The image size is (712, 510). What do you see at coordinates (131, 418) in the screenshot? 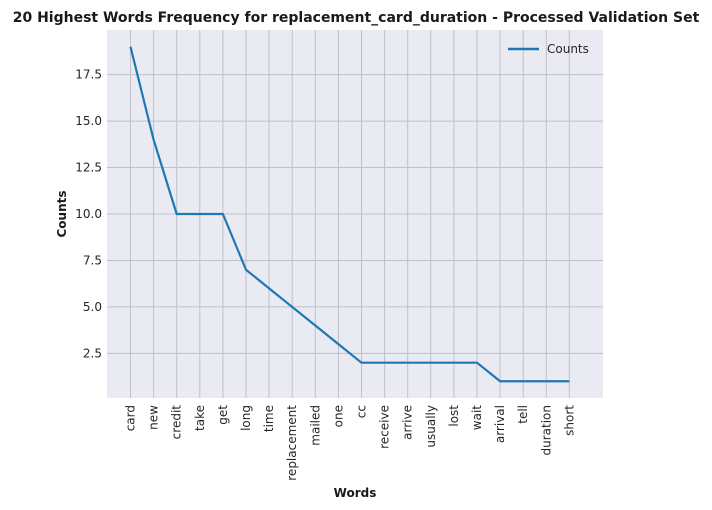
I see `x-tick-label: card` at bounding box center [131, 418].